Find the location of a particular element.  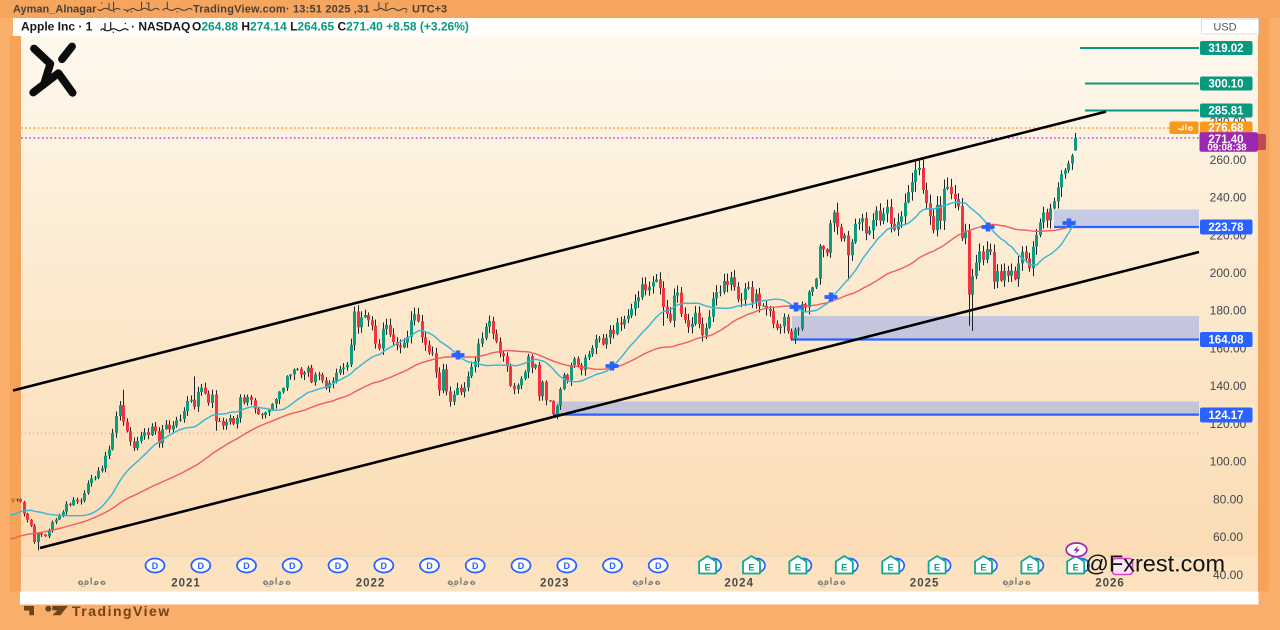

svg-text: 140.00 is located at coordinates (1228, 386).